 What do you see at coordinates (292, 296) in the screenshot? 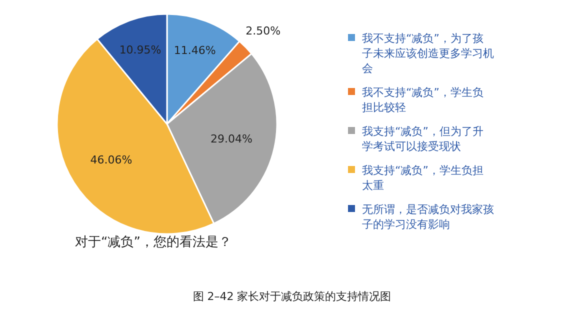
I see `caption: 图 2–42 家长对于减负政策的支持情况图` at bounding box center [292, 296].